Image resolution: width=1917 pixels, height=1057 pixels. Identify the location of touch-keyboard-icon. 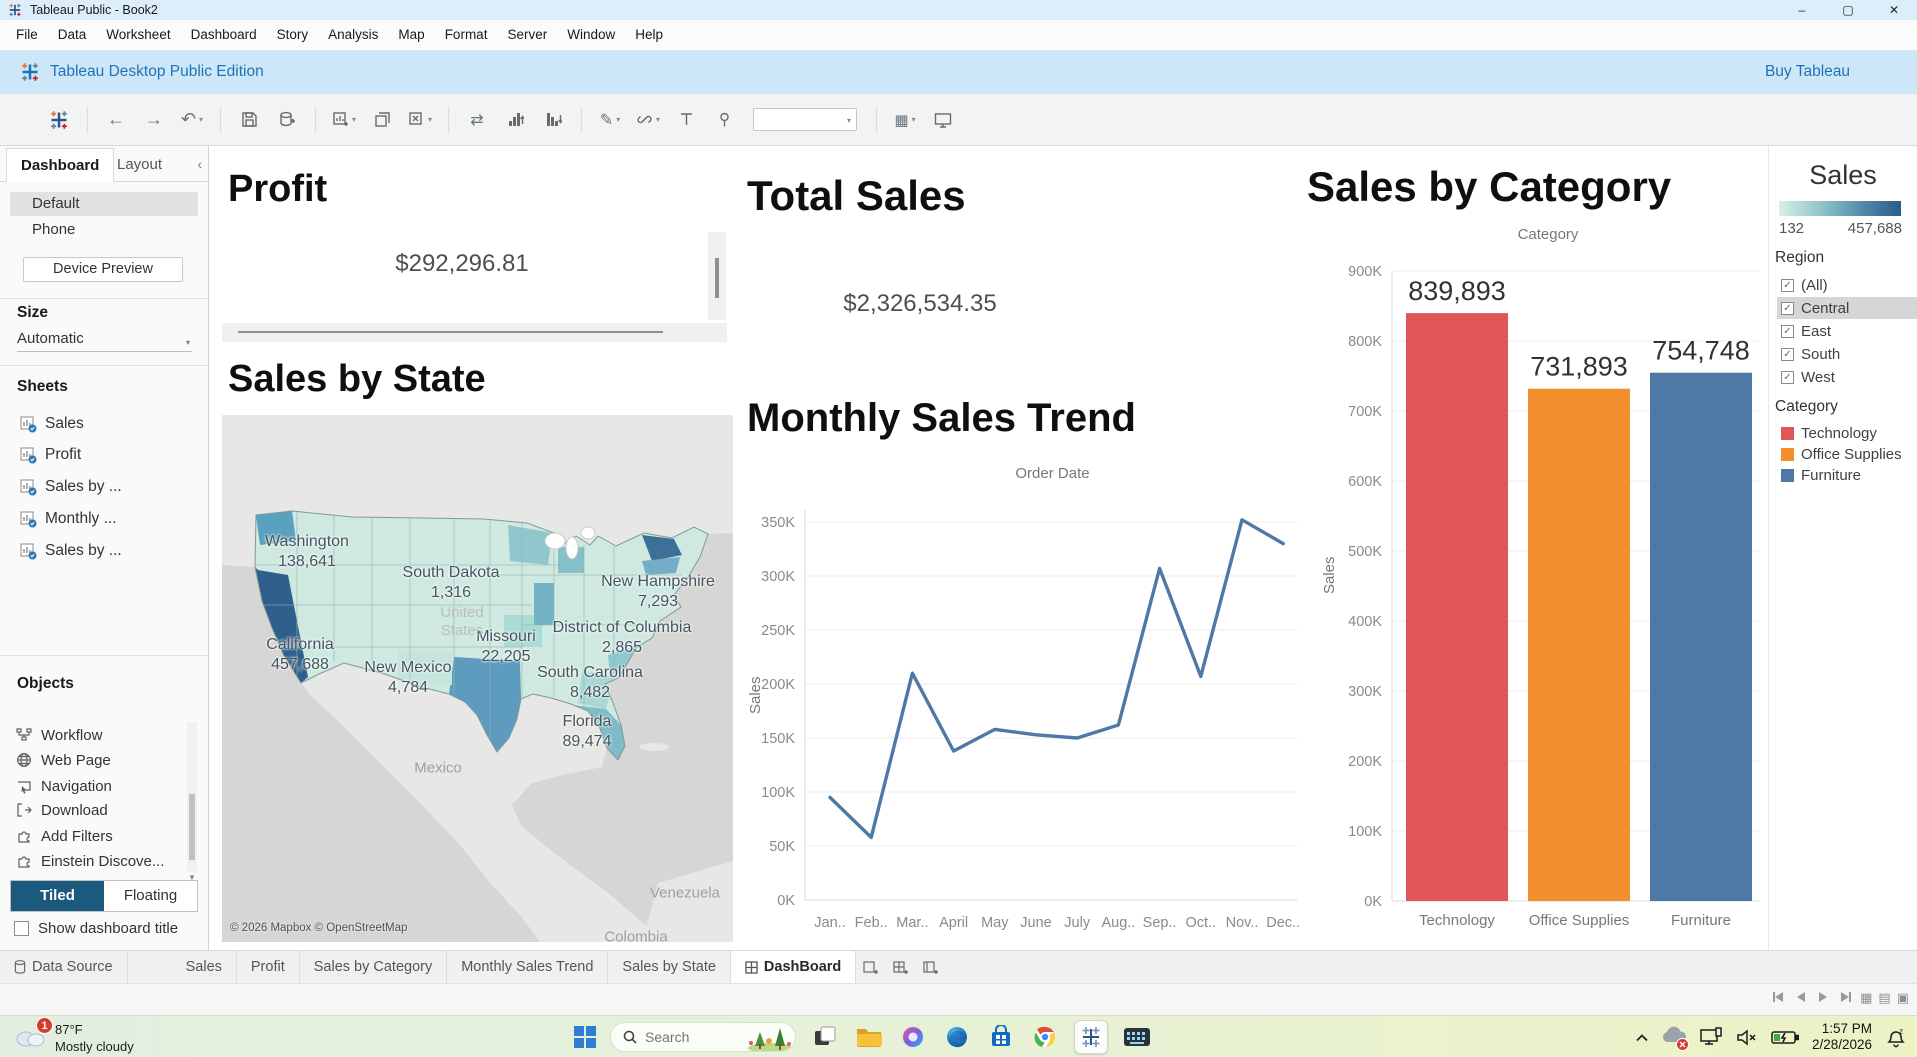
(1137, 1037).